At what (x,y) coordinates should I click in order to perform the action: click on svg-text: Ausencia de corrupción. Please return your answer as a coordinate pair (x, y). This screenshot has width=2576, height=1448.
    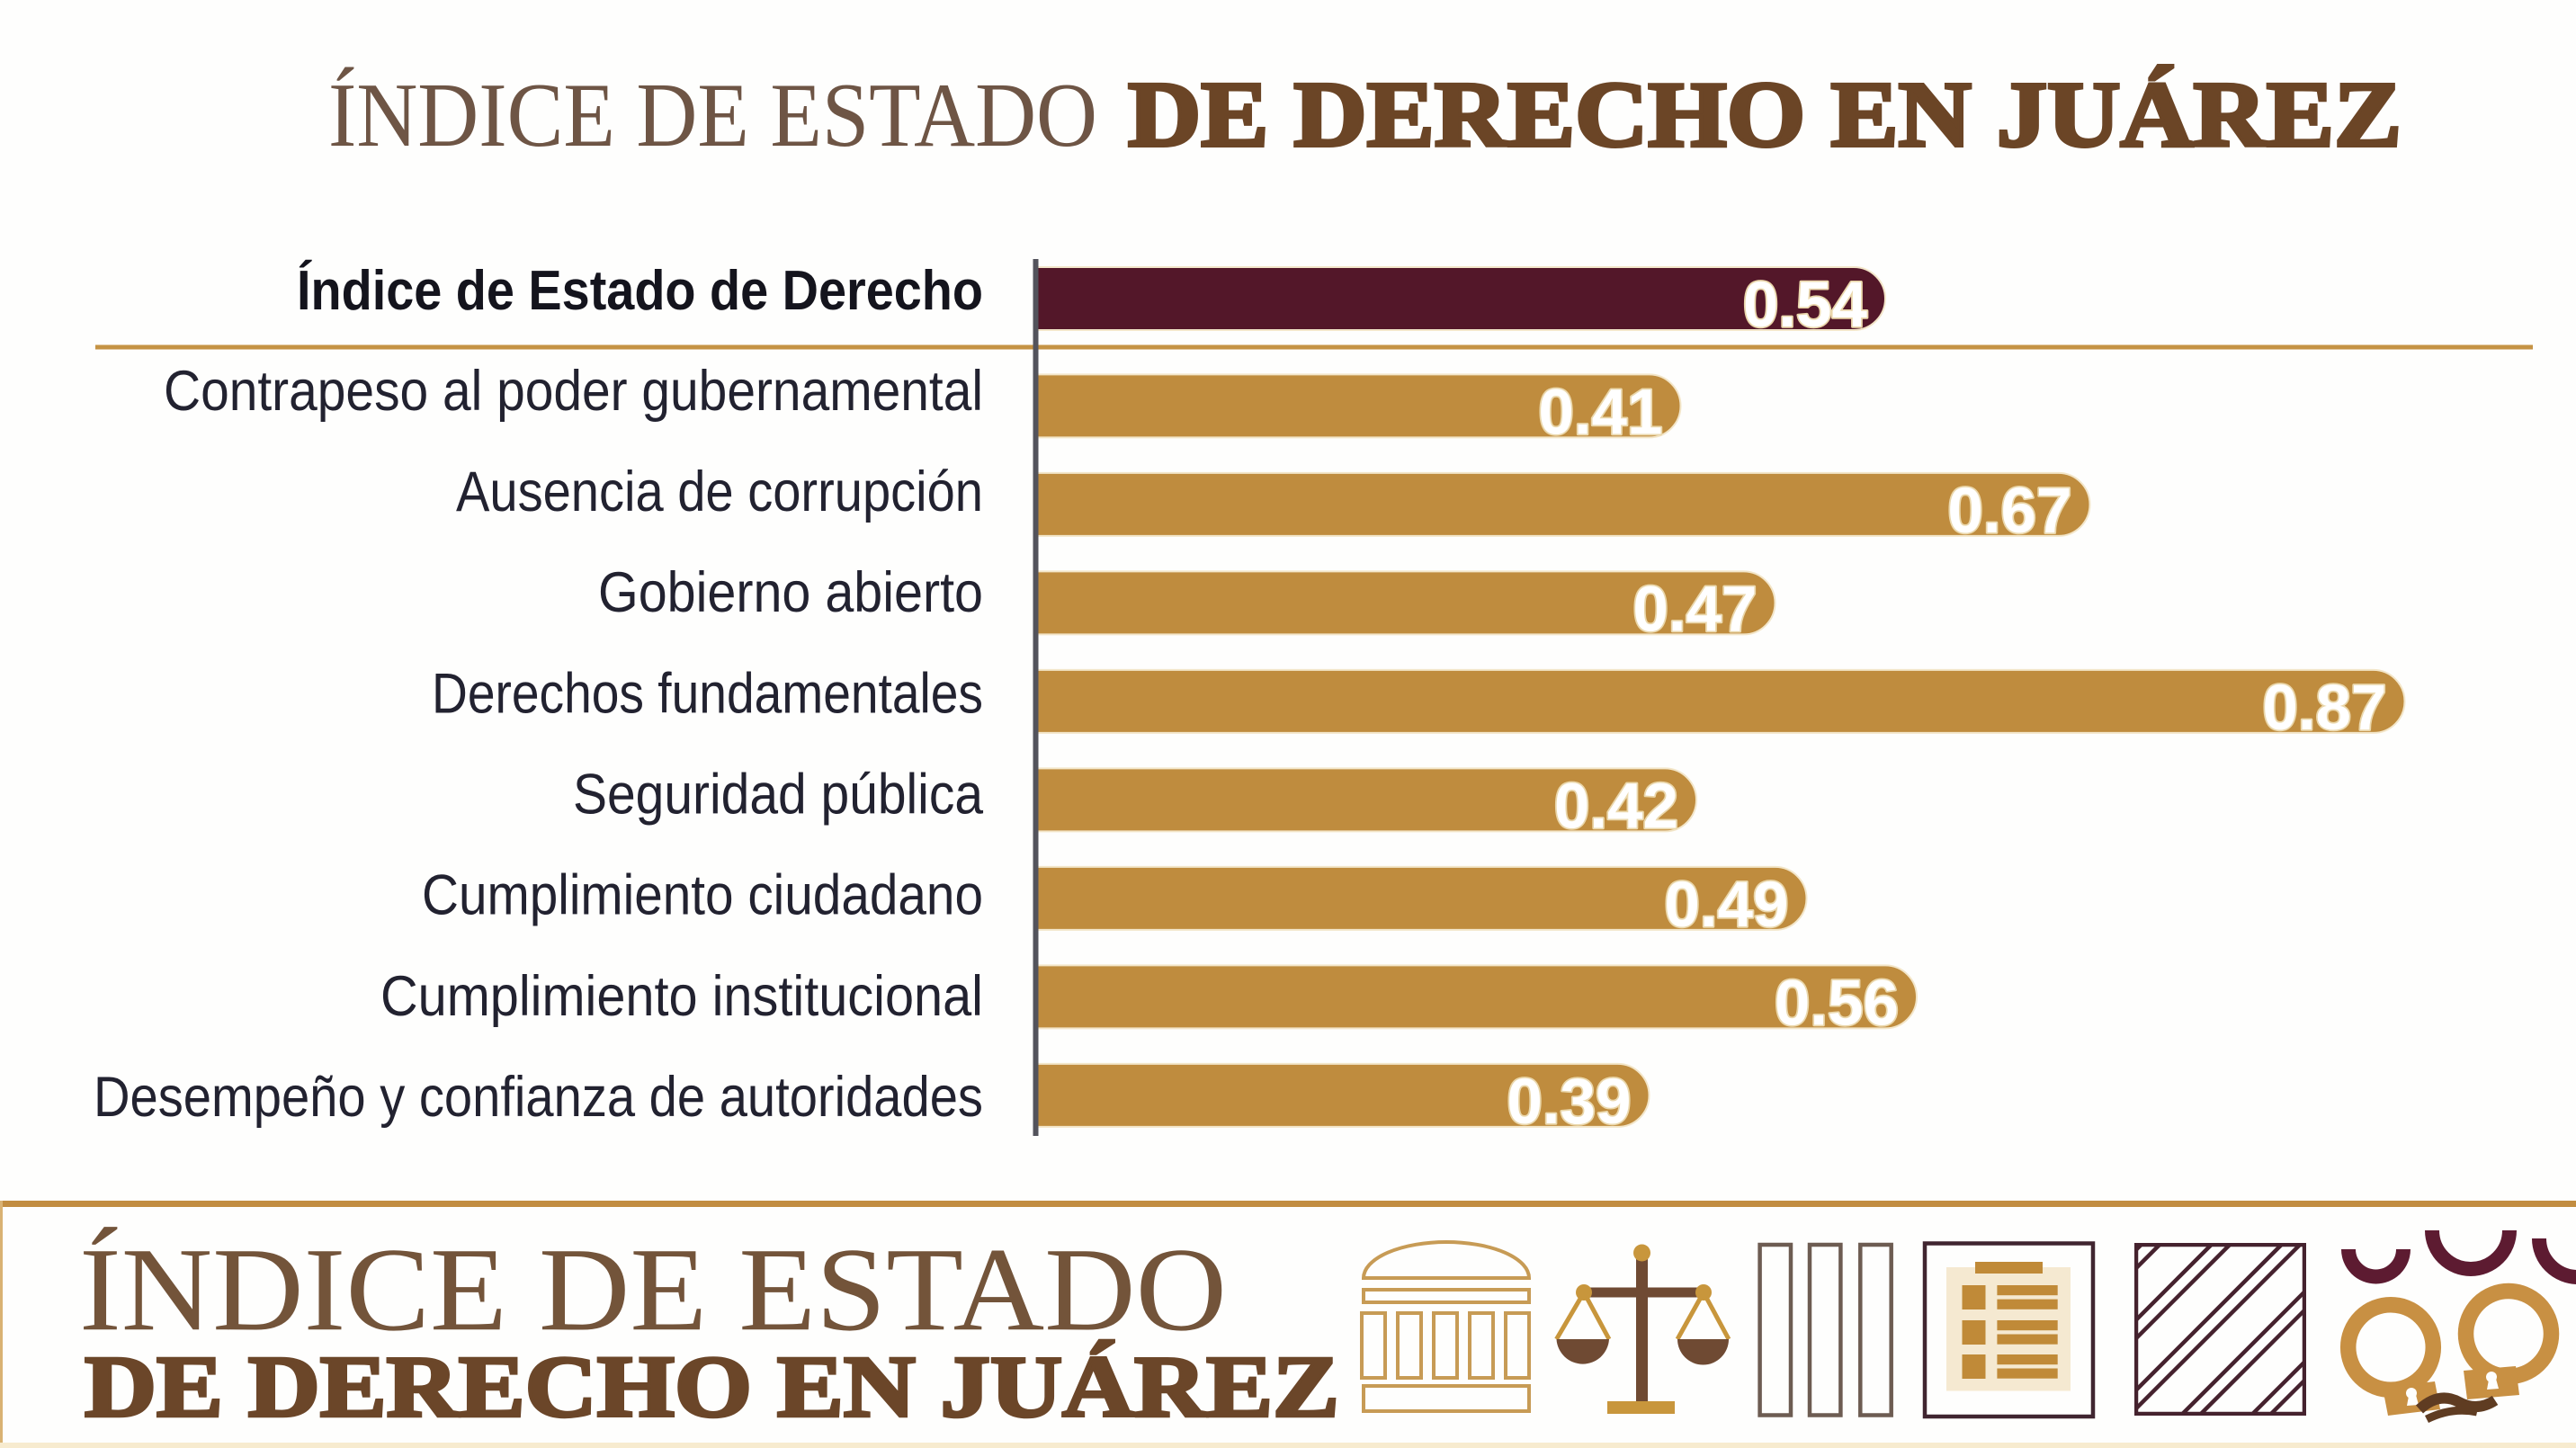
    Looking at the image, I should click on (719, 491).